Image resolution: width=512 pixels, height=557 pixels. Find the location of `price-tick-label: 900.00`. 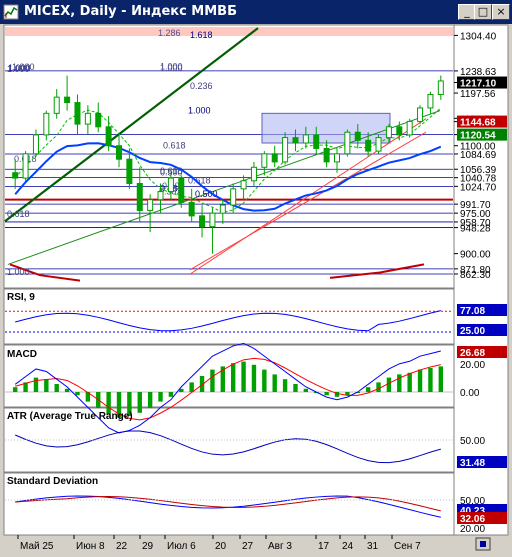

price-tick-label: 900.00 is located at coordinates (475, 255).